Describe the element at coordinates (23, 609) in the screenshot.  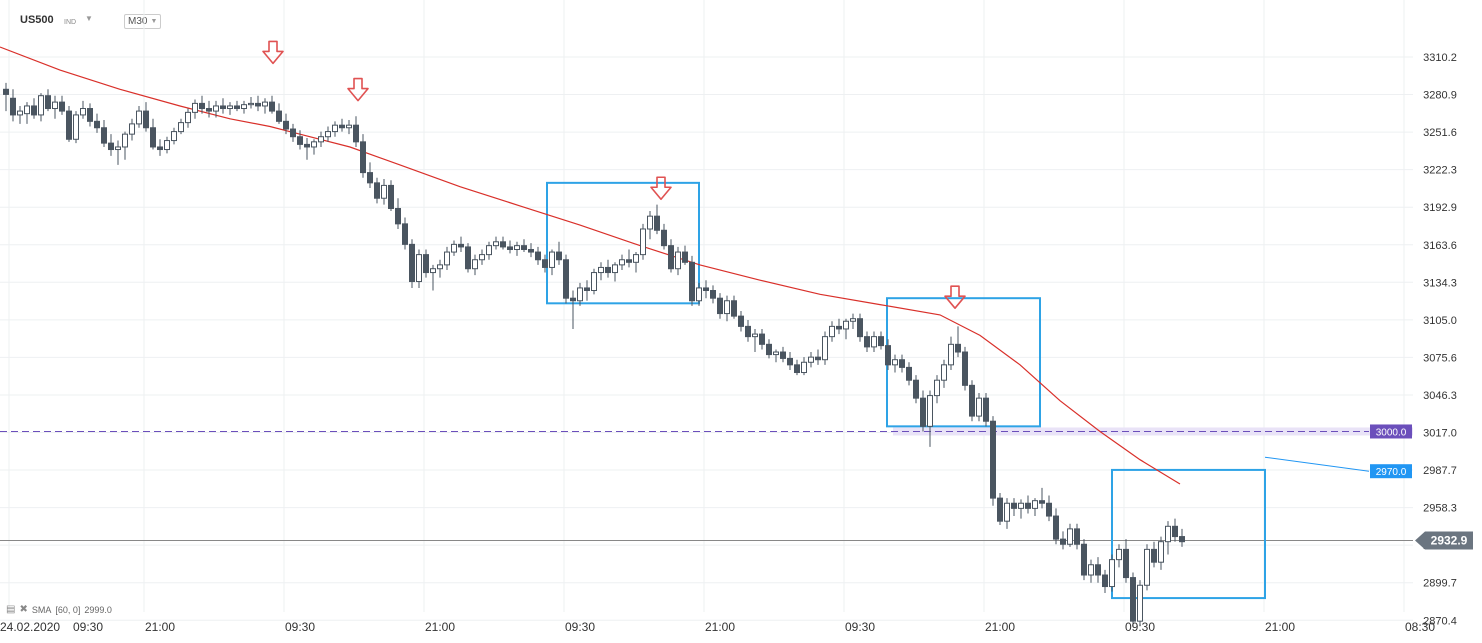
I see `close-icon: ✖` at that location.